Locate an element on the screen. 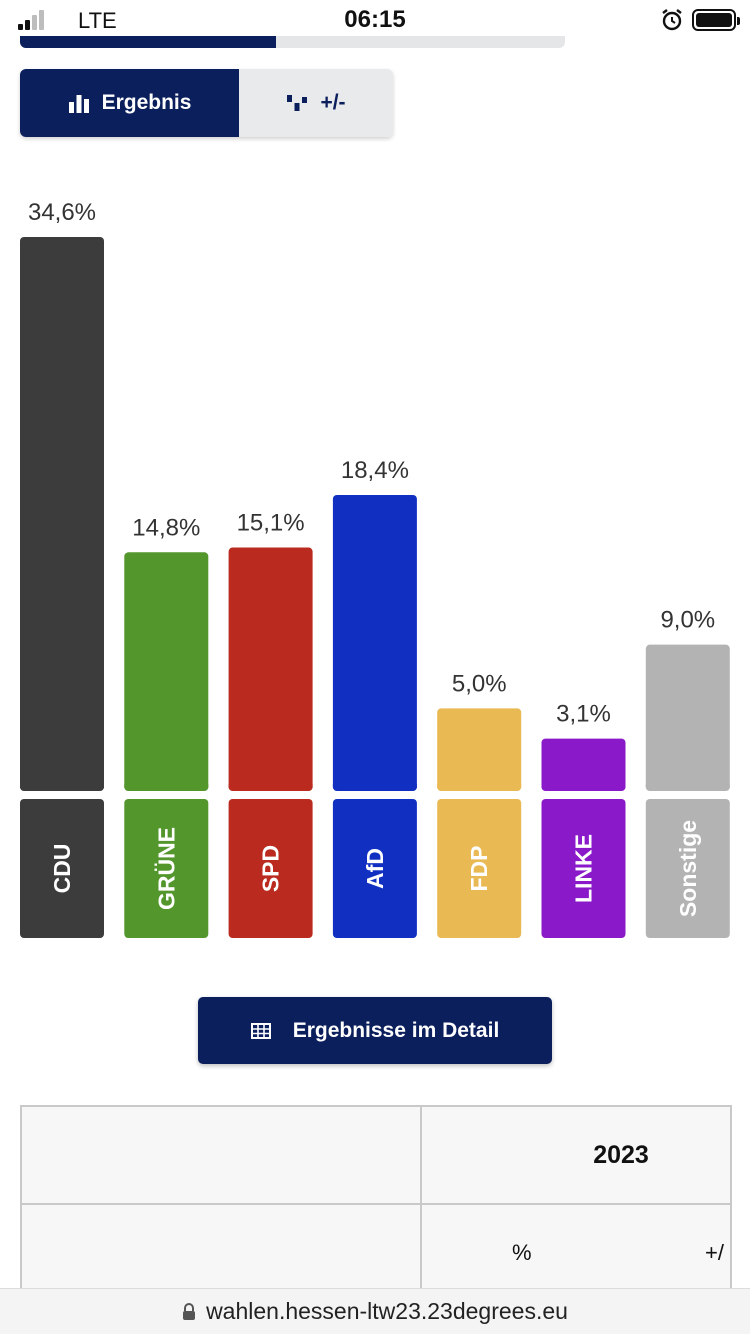  party-label-box-sonstige is located at coordinates (687, 868).